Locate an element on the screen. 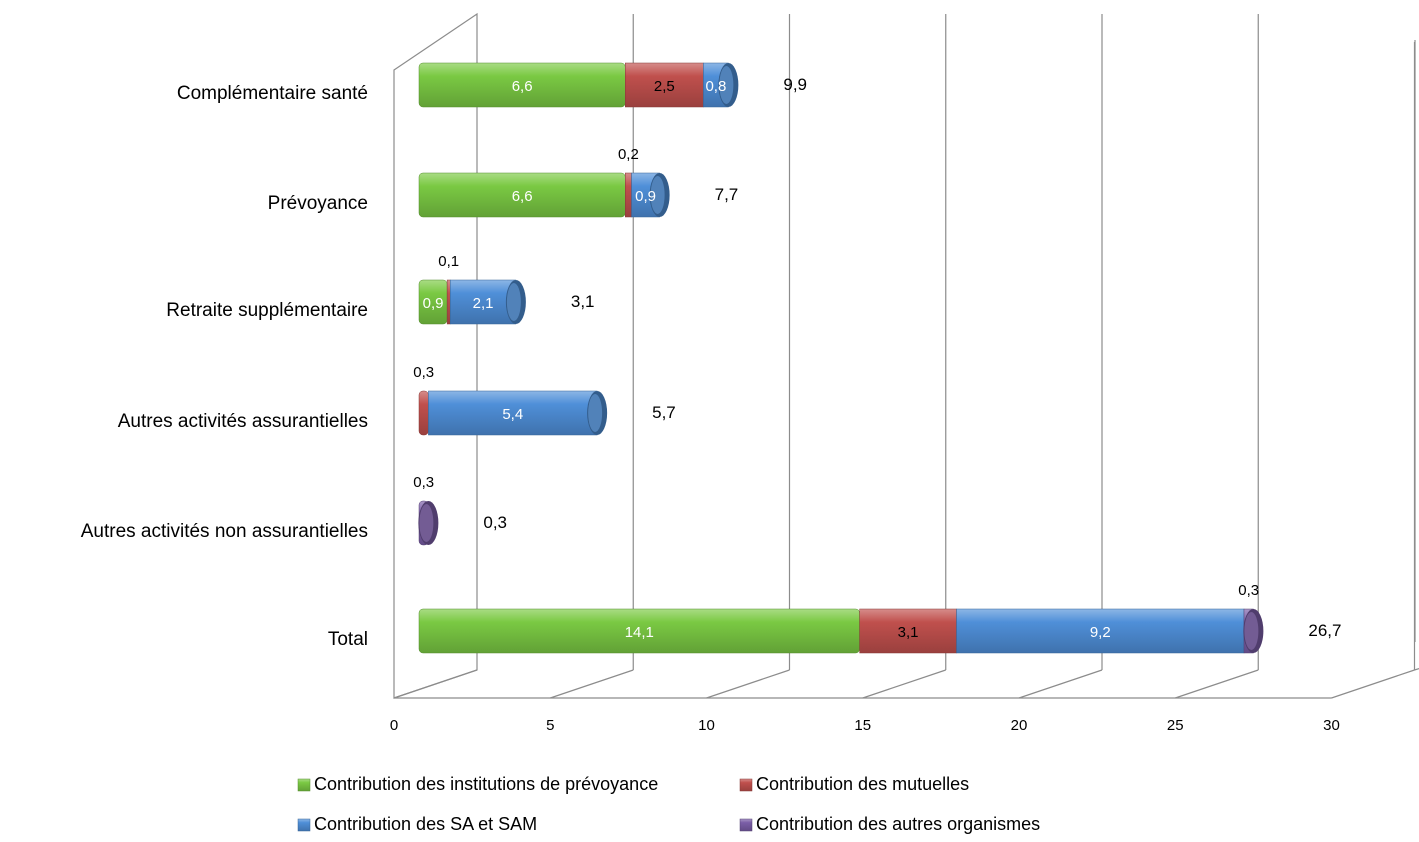 The width and height of the screenshot is (1419, 842). category-label: Complémentaire santé is located at coordinates (272, 93).